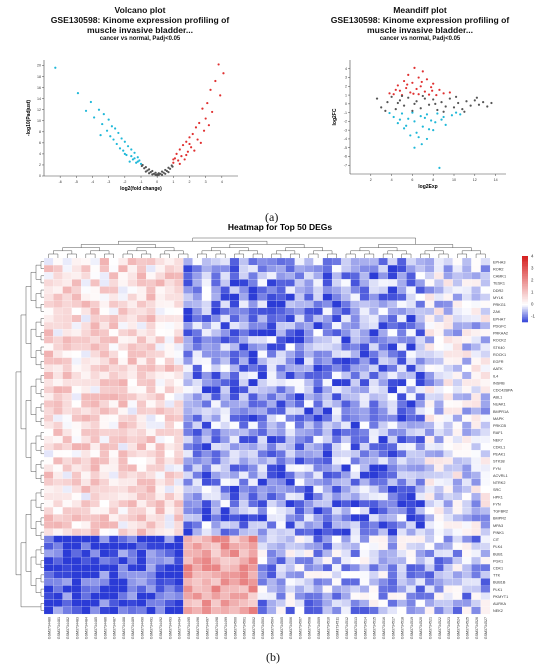 This screenshot has height=668, width=550. I want to click on volcano-point-s1, so click(131, 156).